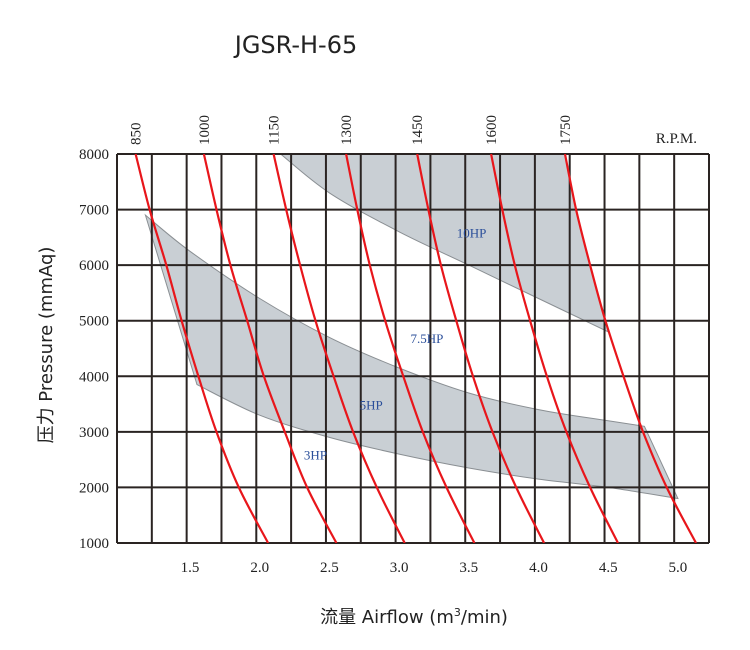 This screenshot has height=650, width=750. I want to click on x-tick-label: 4.0, so click(538, 568).